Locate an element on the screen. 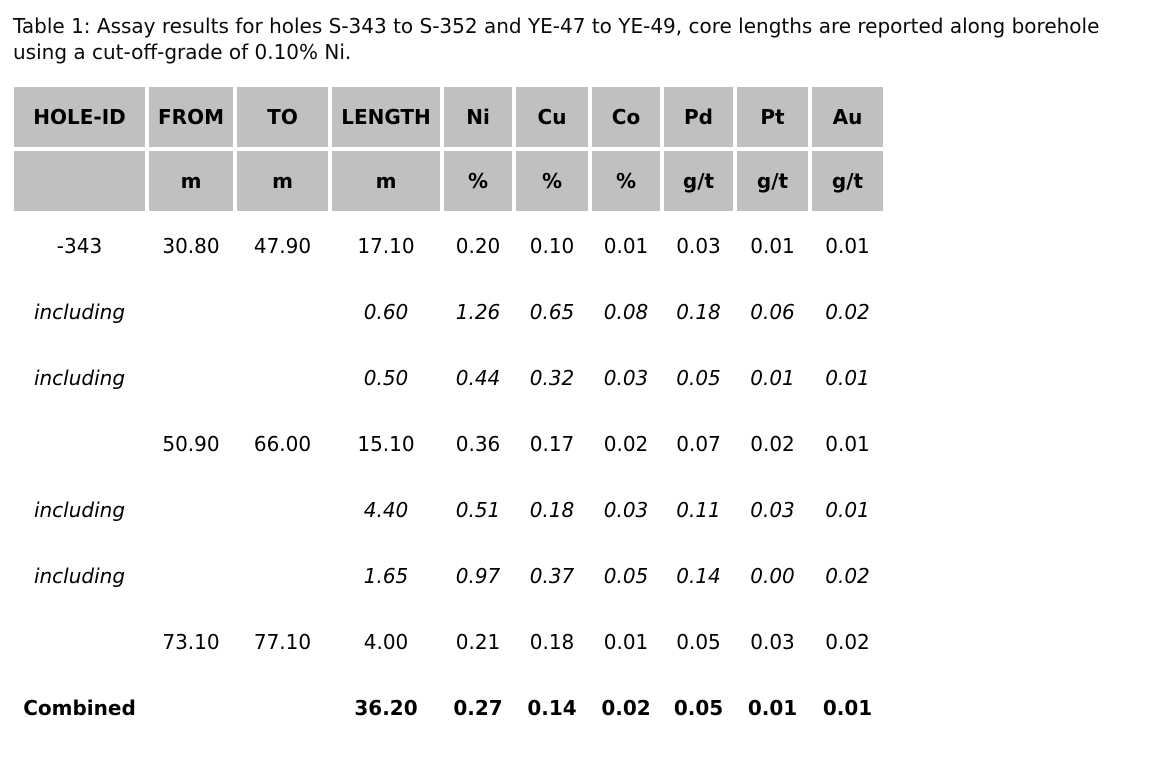  column-header-pd: Pd is located at coordinates (698, 117).